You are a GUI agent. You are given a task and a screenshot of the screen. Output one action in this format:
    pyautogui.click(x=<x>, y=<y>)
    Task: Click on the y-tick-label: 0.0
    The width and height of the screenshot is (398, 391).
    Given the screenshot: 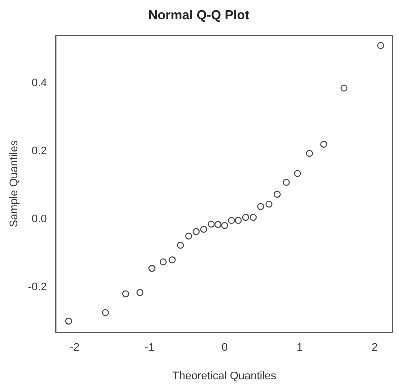 What is the action you would take?
    pyautogui.click(x=40, y=219)
    